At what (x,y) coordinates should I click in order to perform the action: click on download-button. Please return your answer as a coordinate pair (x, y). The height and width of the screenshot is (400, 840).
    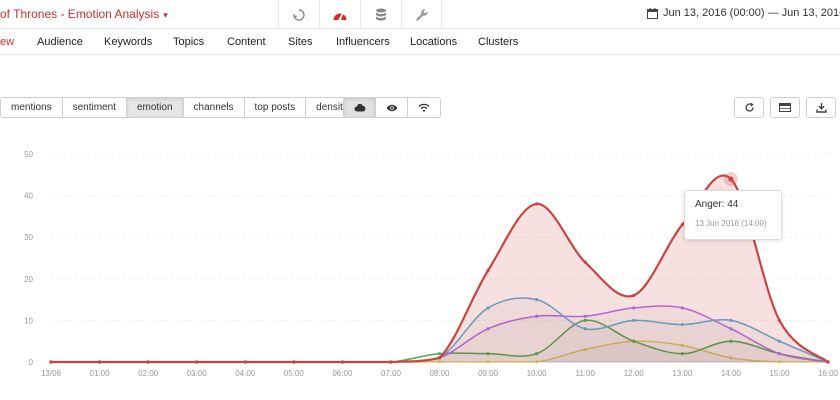
    Looking at the image, I should click on (821, 107).